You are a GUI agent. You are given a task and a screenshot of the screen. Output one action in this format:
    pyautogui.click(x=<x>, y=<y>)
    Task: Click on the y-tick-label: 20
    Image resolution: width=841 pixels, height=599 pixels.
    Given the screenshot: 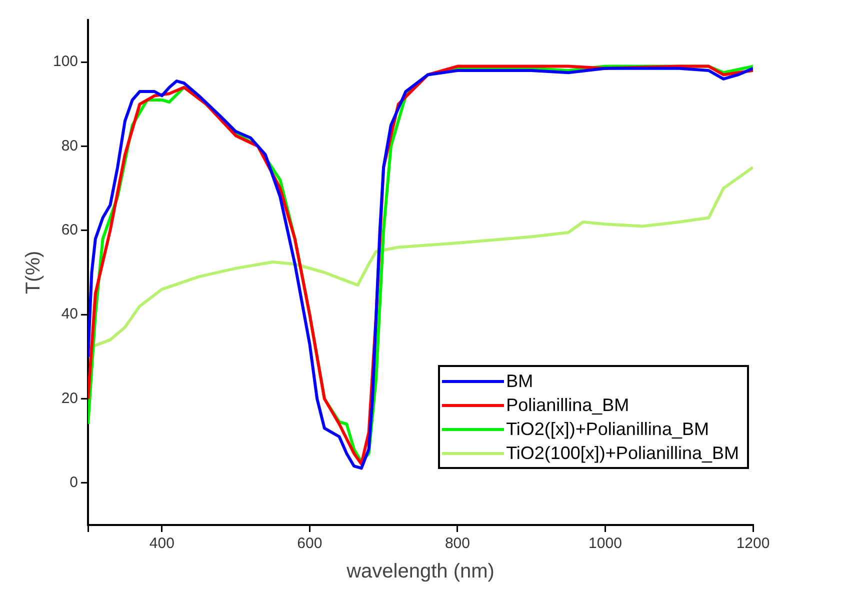 What is the action you would take?
    pyautogui.click(x=69, y=398)
    